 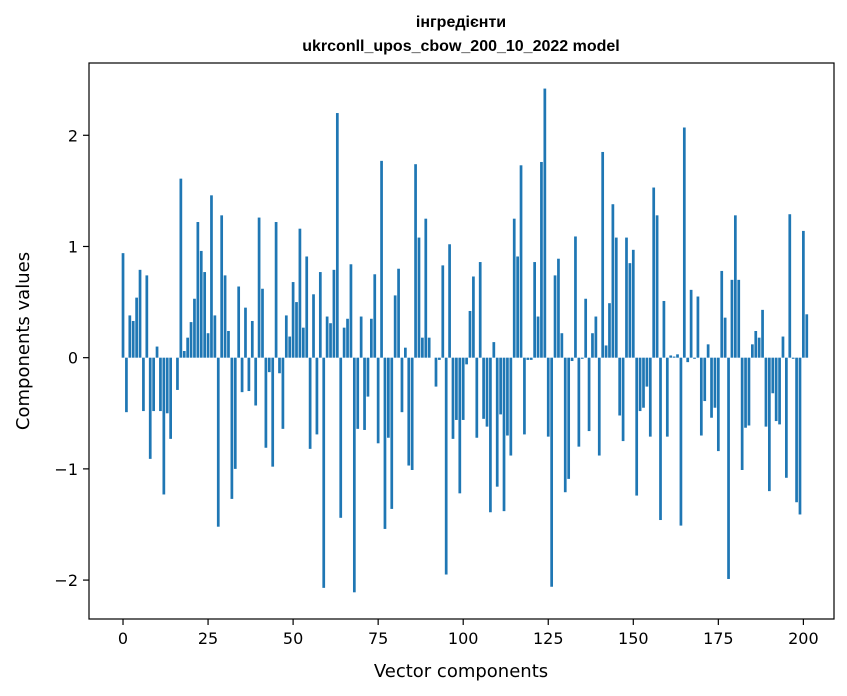 I want to click on chart-title-line-1: інгредієнти, so click(x=461, y=22).